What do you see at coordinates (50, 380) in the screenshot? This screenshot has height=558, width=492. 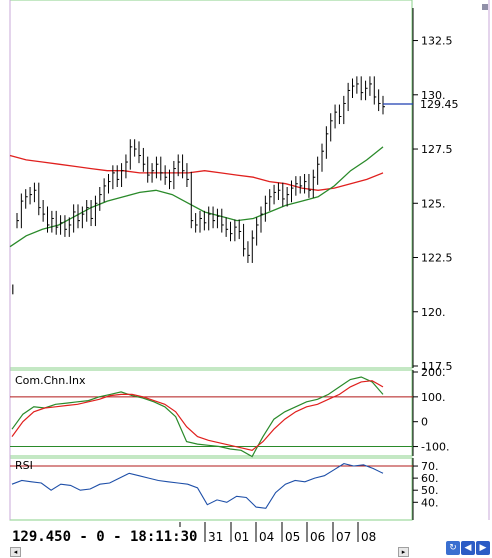 I see `cci-title: Com.Chn.Inx` at bounding box center [50, 380].